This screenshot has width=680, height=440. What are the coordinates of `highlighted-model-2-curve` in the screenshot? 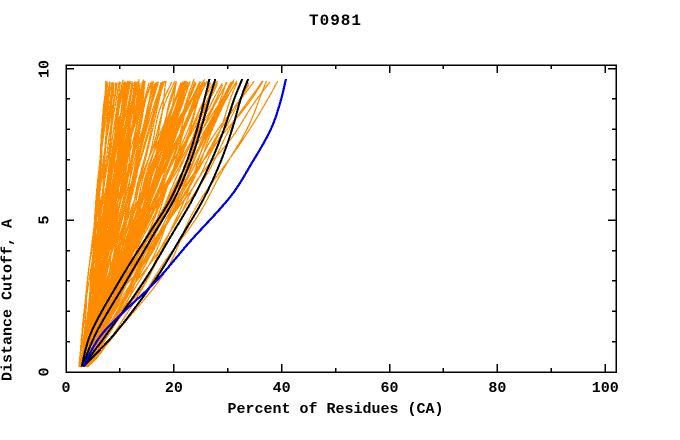 It's located at (149, 222).